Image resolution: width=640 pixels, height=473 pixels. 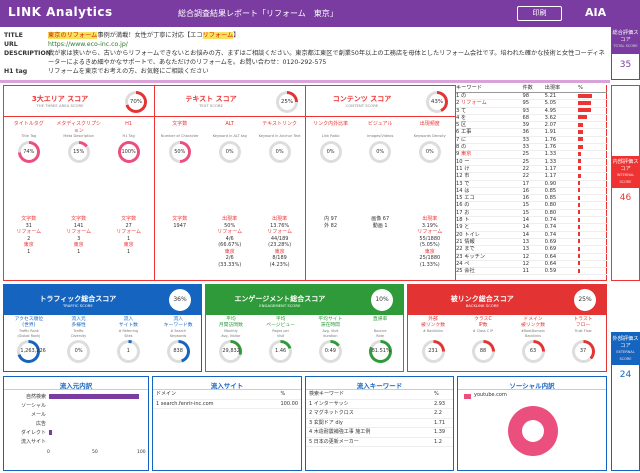 What do you see at coordinates (280, 299) in the screenshot?
I see `ext-title: エンゲージメント総合スコア` at bounding box center [280, 299].